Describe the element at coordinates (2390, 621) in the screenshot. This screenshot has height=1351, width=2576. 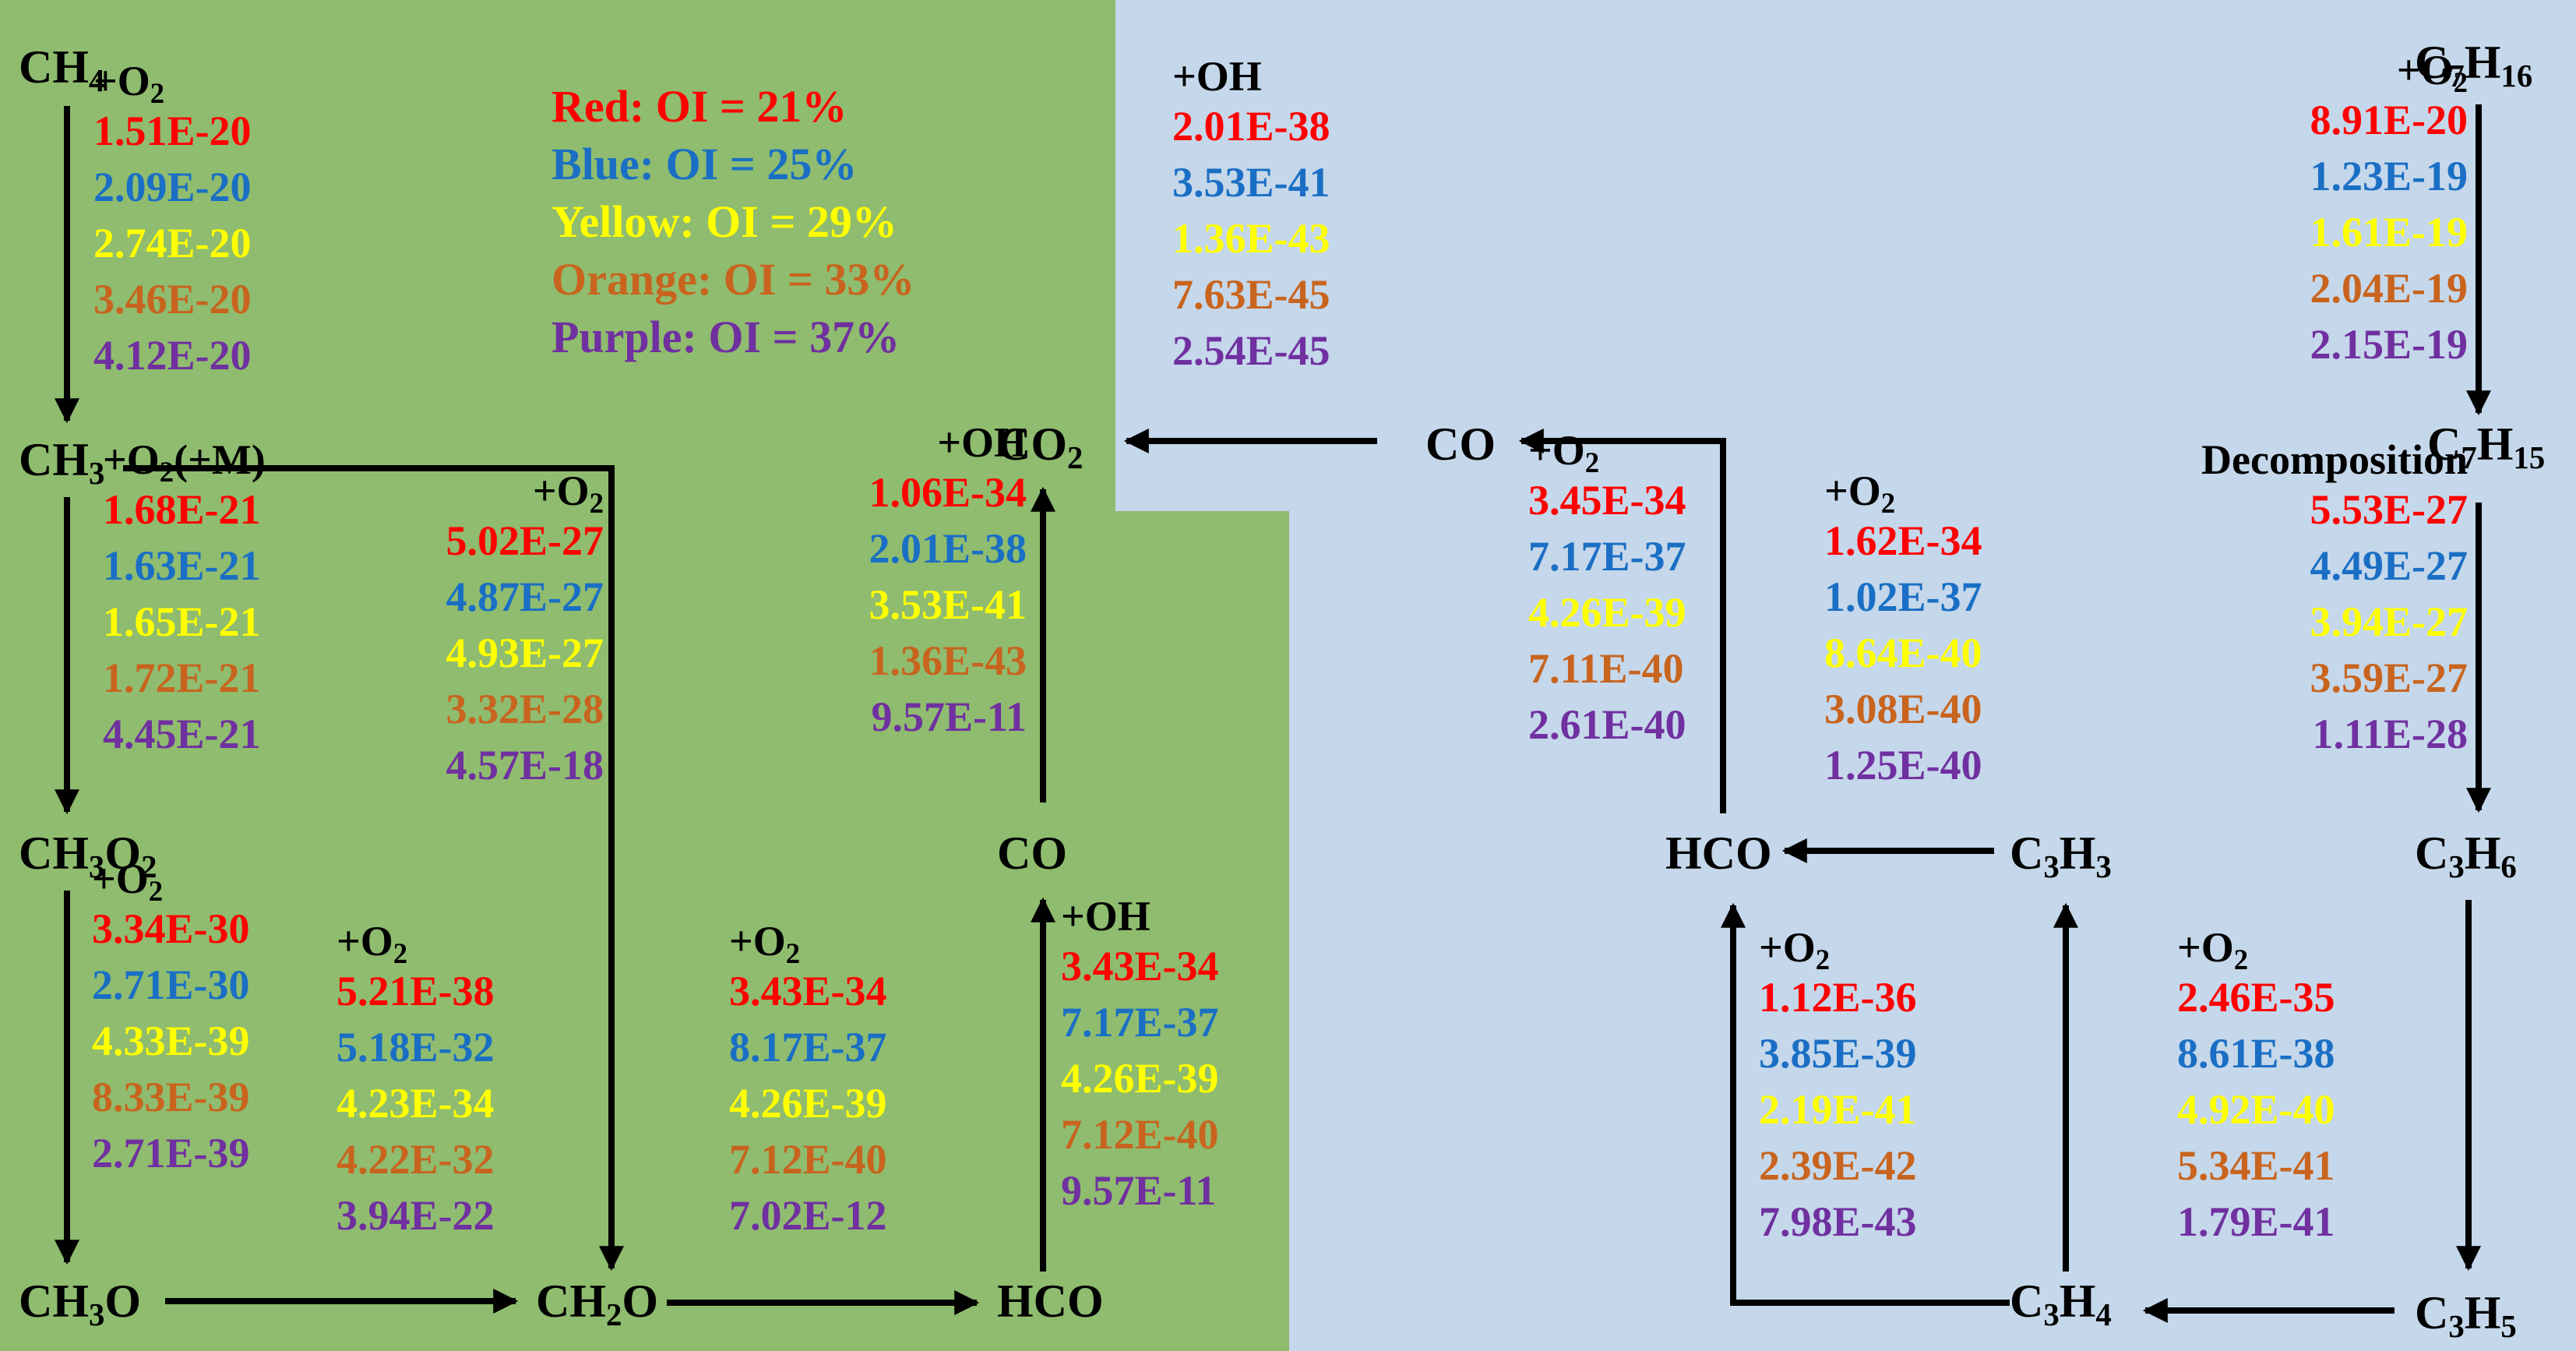
I see `c7h15_to_c3h6-rate-yellow: 3.94E-27` at that location.